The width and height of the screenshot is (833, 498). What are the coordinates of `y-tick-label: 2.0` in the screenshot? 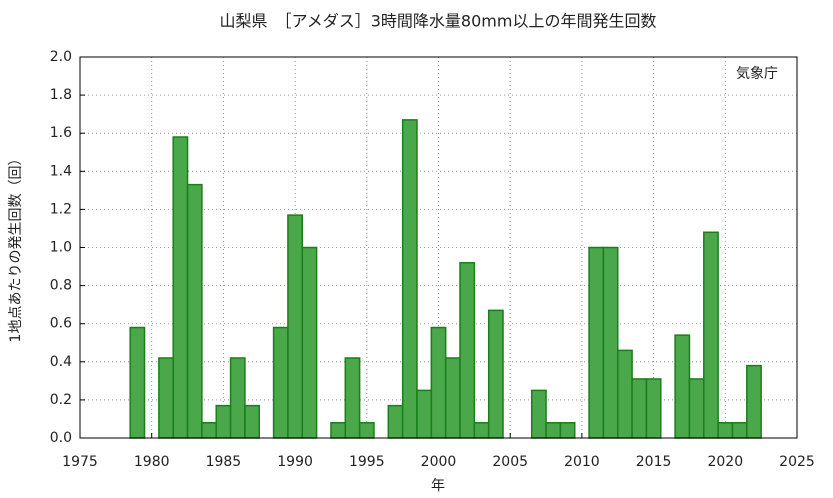 It's located at (61, 57).